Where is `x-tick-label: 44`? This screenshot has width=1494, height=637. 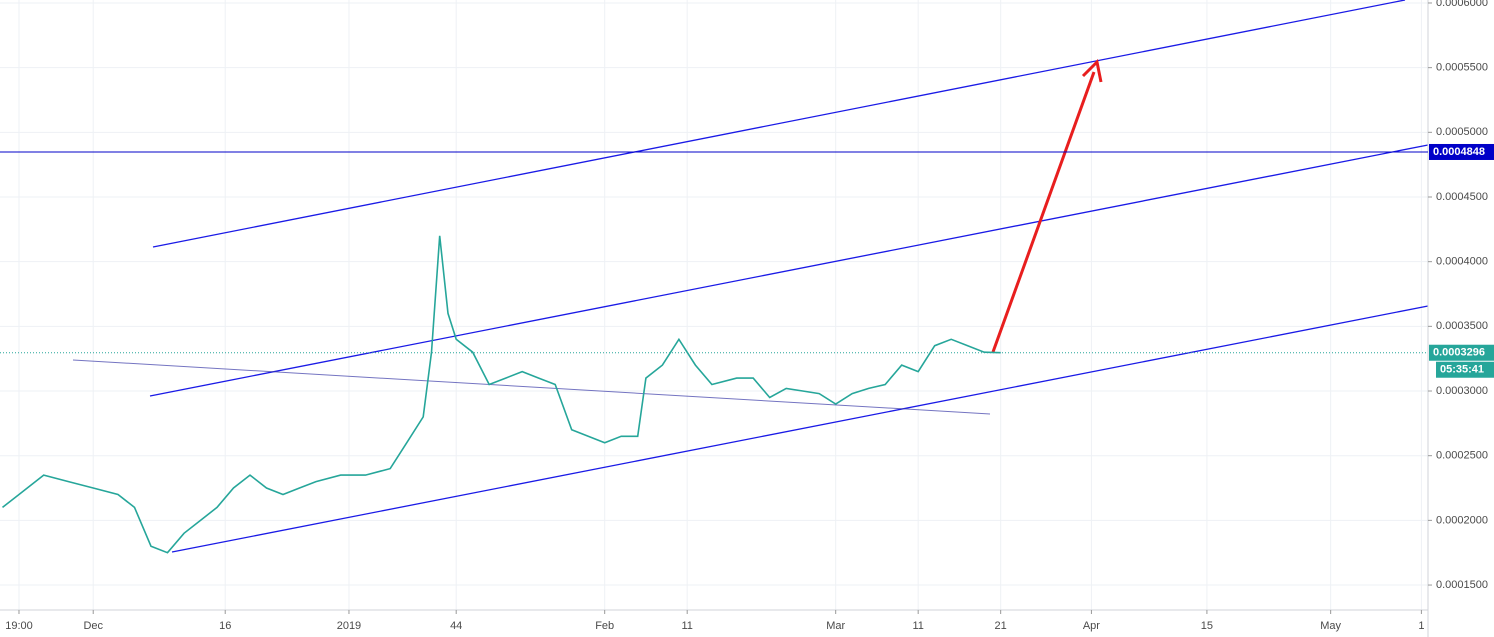
x-tick-label: 44 is located at coordinates (456, 626).